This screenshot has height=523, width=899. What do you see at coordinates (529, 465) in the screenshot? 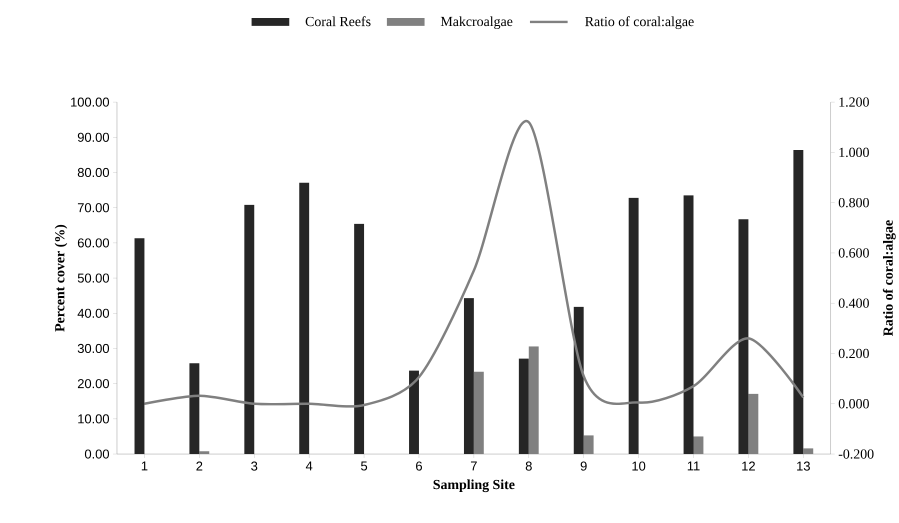
I see `x-tick-label: 8` at bounding box center [529, 465].